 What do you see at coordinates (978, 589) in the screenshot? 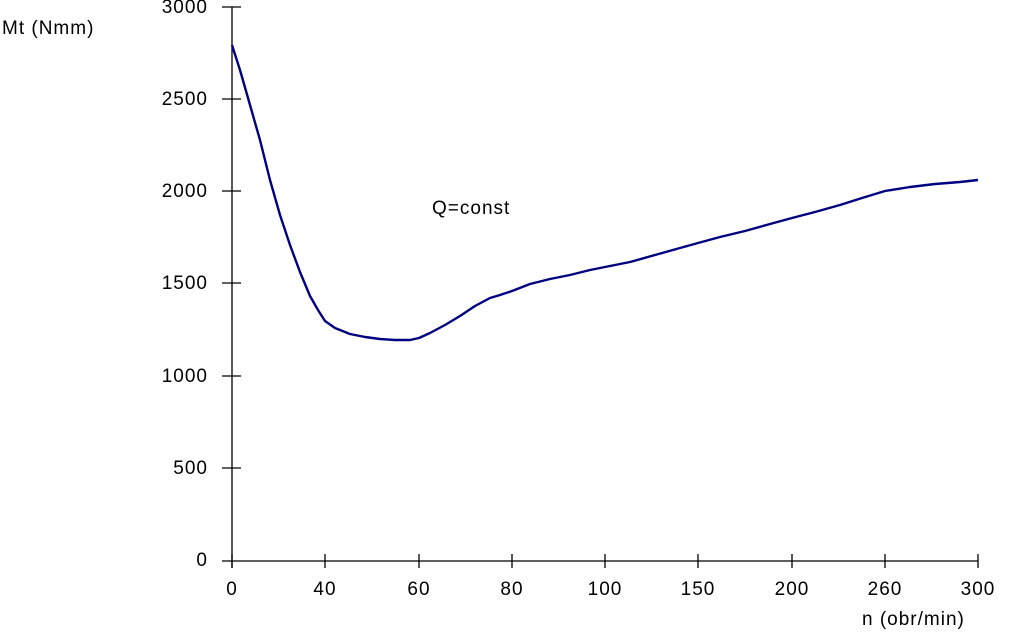
I see `x-tick-label: 300` at bounding box center [978, 589].